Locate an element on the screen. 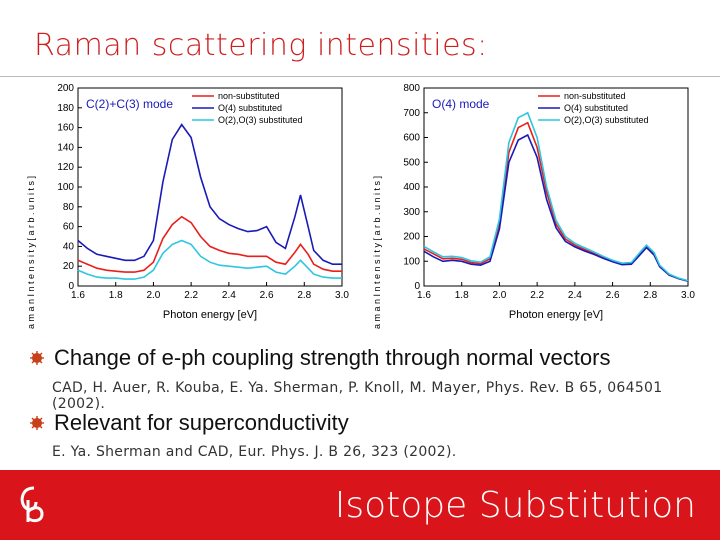 This screenshot has width=720, height=540. footer-title: Isotope Substitution is located at coordinates (515, 505).